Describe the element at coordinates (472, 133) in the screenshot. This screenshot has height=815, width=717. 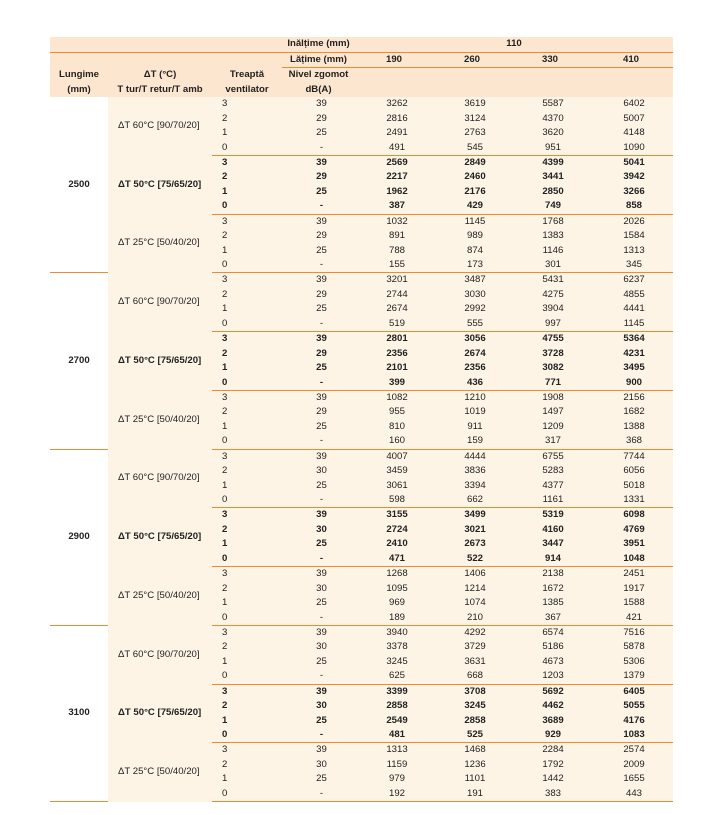
I see `power-260-cell: 2763` at that location.